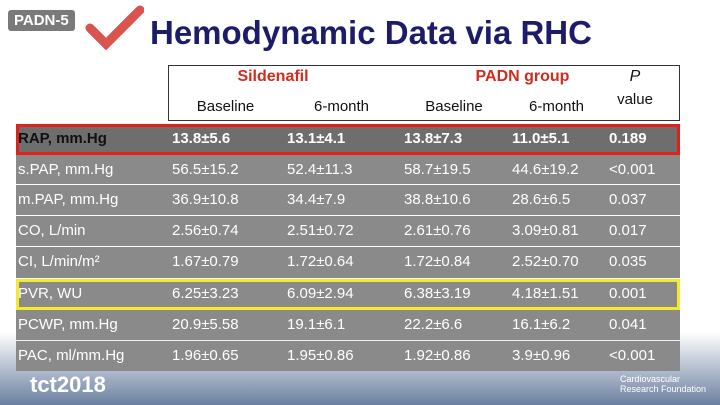 This screenshot has width=720, height=405. What do you see at coordinates (205, 293) in the screenshot?
I see `table-cell: 6.25±3.23` at bounding box center [205, 293].